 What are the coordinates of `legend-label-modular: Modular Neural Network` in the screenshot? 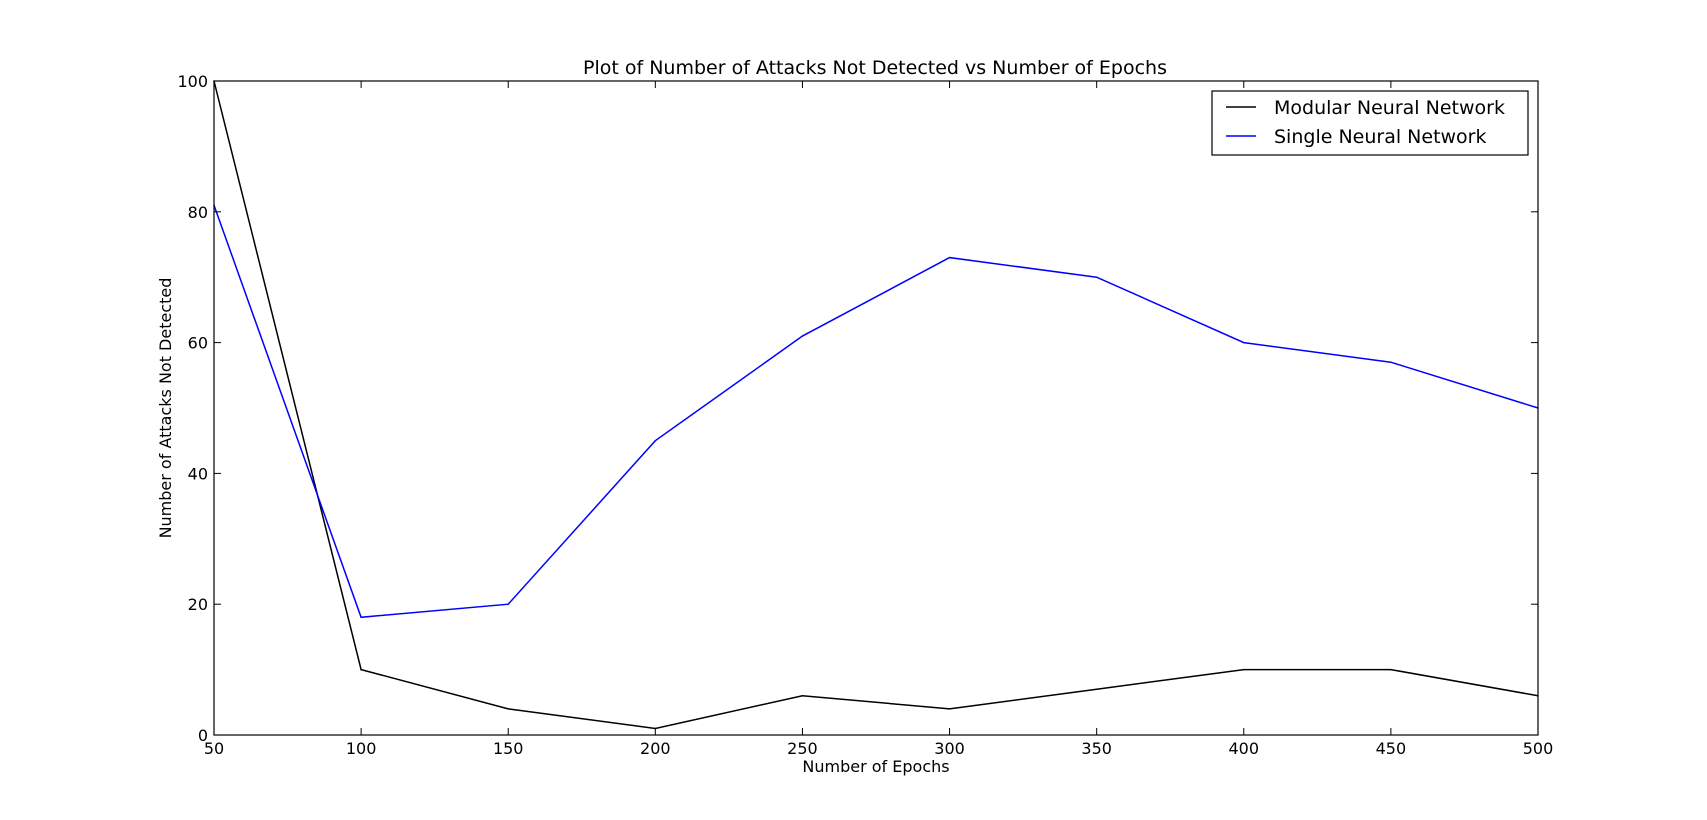 It's located at (1389, 108).